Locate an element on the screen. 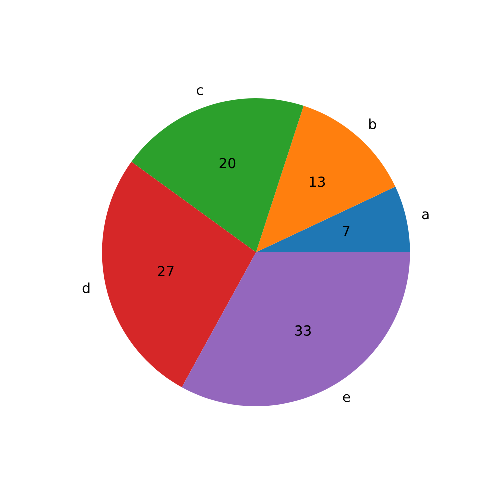  slice-label: e is located at coordinates (346, 398).